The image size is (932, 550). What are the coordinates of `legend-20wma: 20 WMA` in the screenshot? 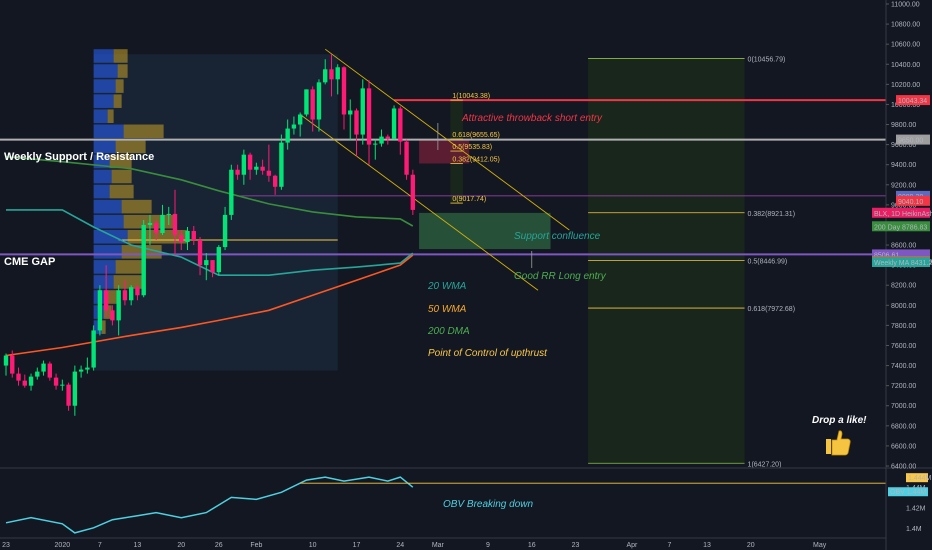 It's located at (447, 286).